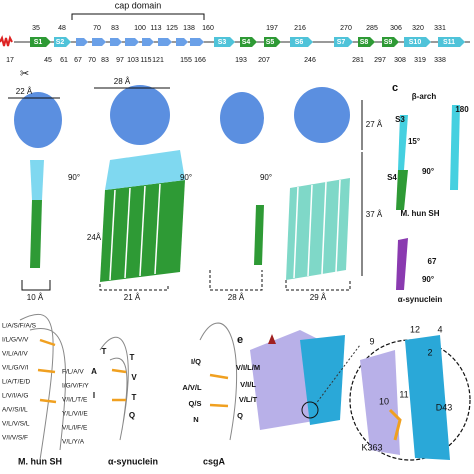 This screenshot has width=474, height=474. Describe the element at coordinates (73, 372) in the screenshot. I see `residue-list: F/L/A/V` at that location.